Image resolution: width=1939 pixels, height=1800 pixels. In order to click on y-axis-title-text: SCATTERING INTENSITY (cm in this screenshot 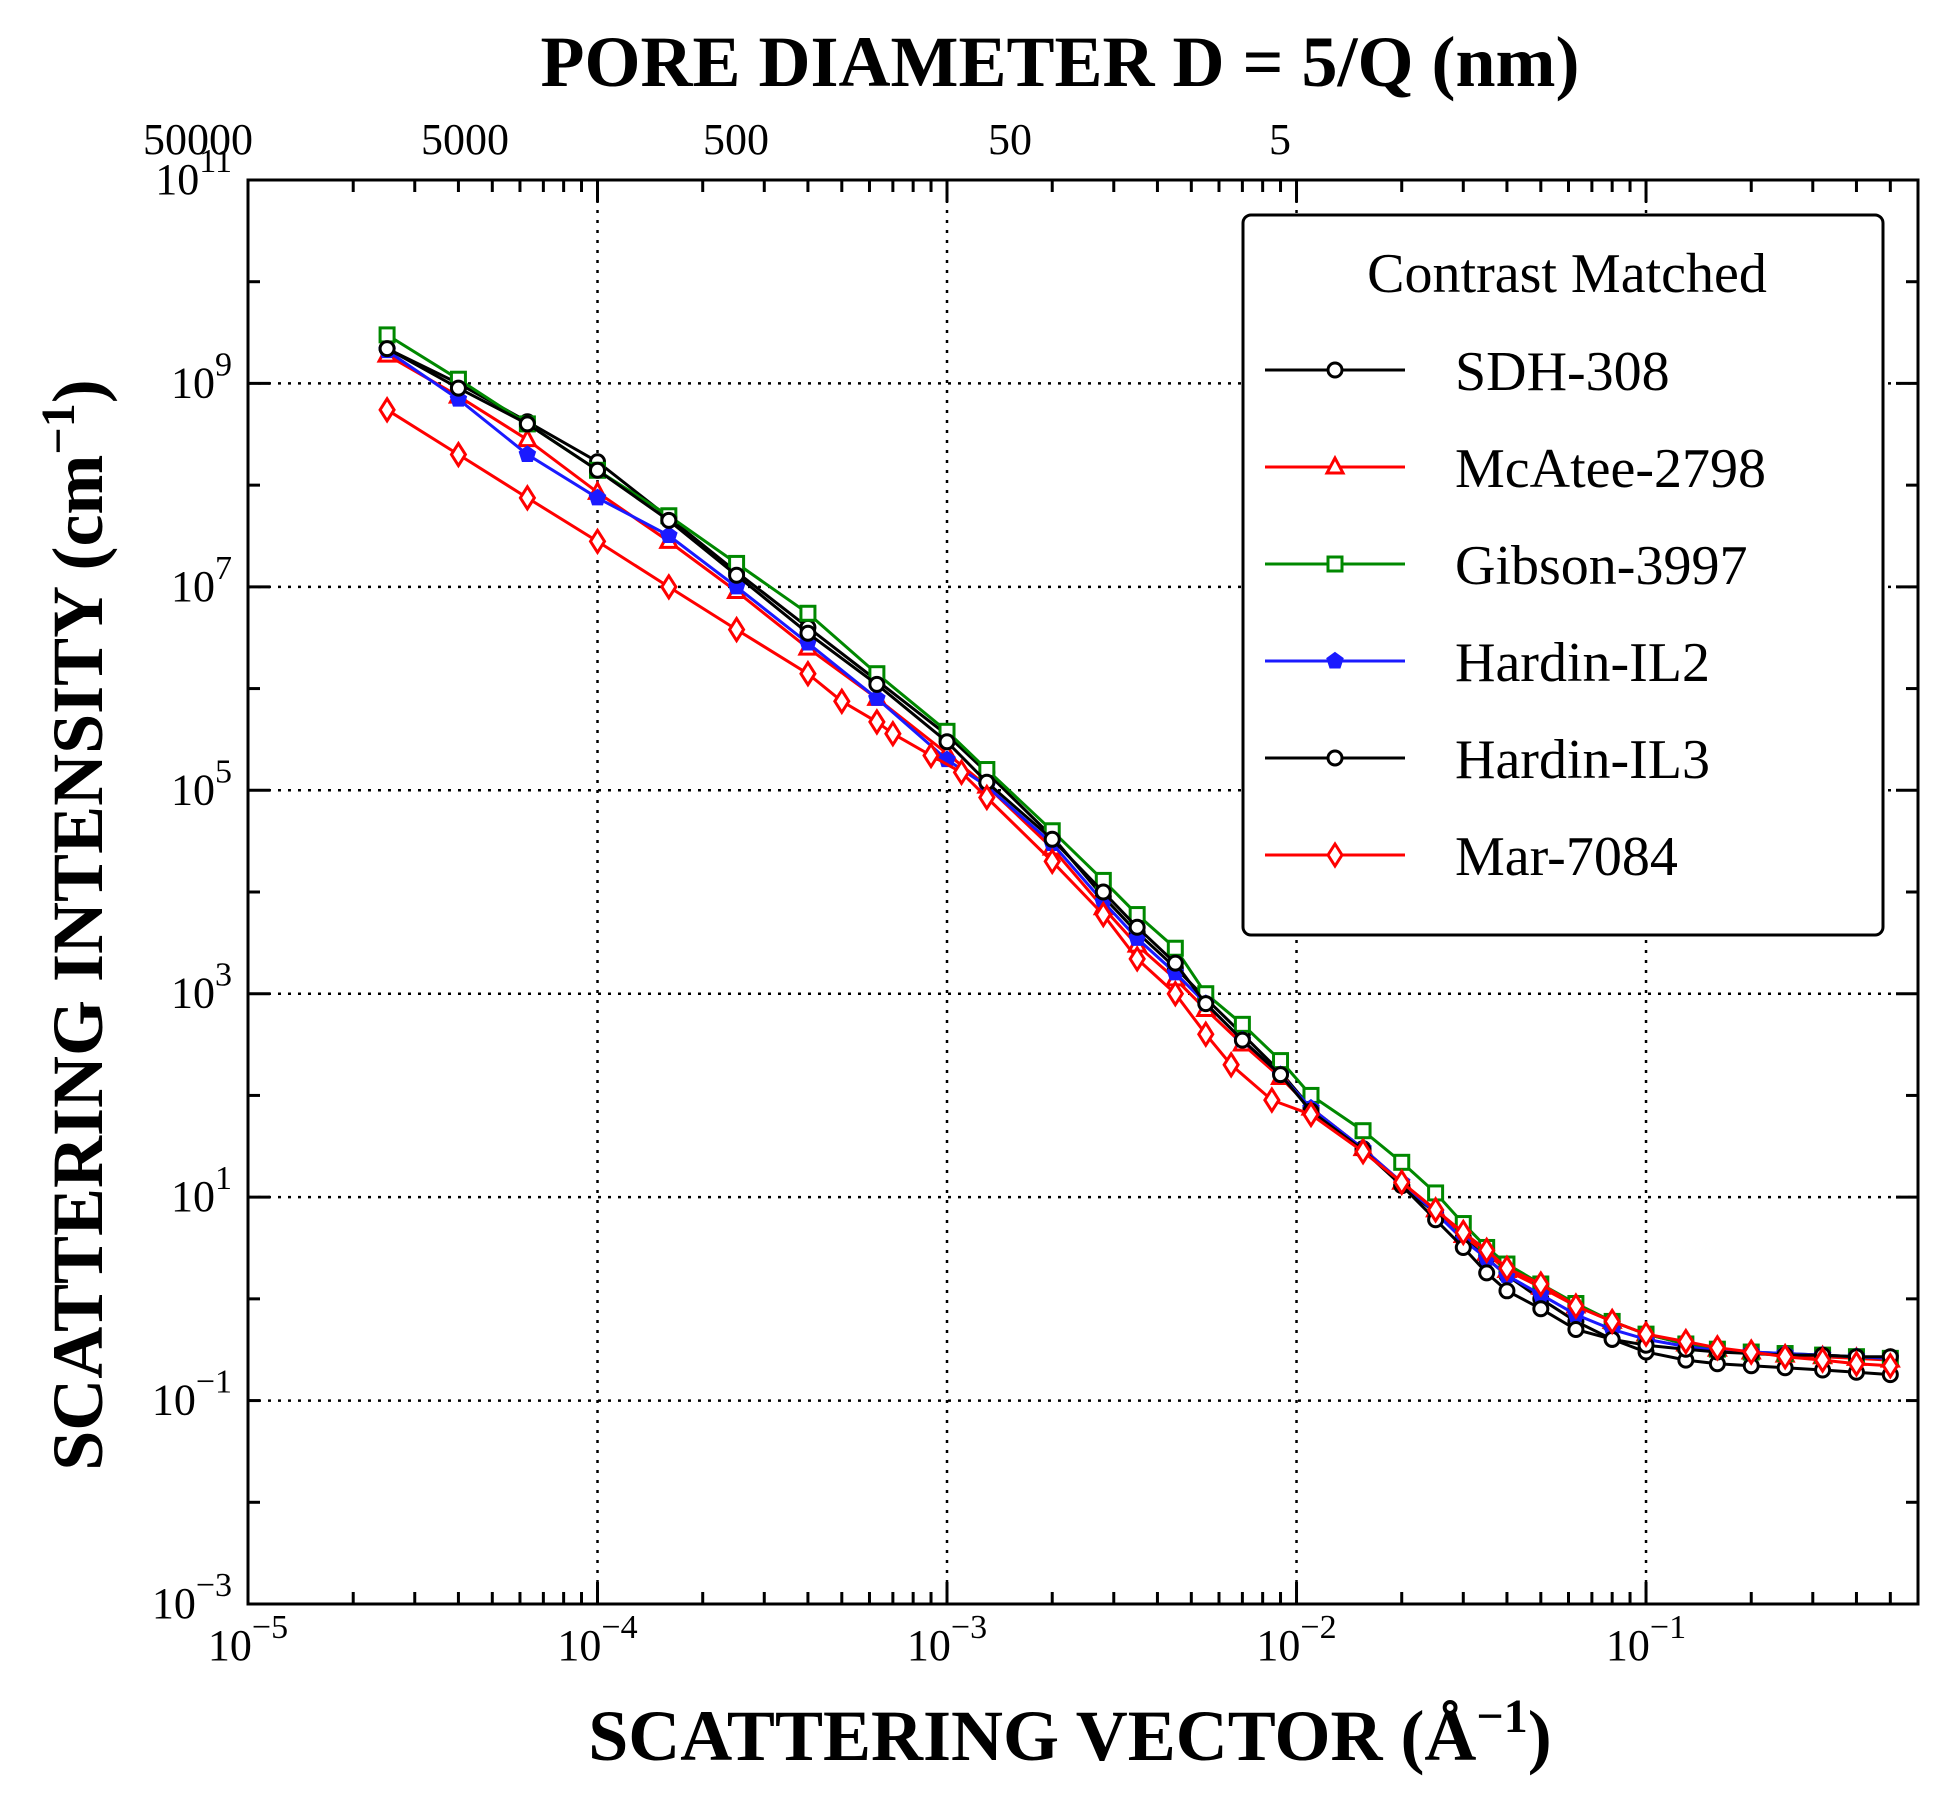, I will do `click(78, 963)`.